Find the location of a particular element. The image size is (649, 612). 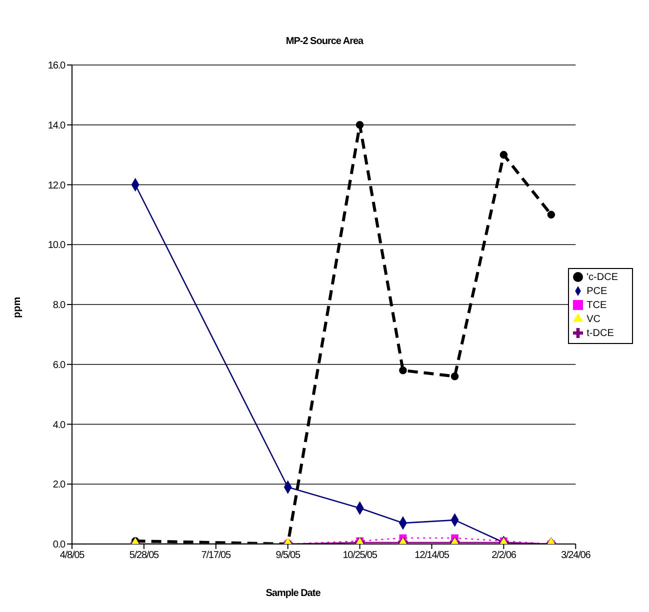

y-axis-title: ppm is located at coordinates (17, 307).